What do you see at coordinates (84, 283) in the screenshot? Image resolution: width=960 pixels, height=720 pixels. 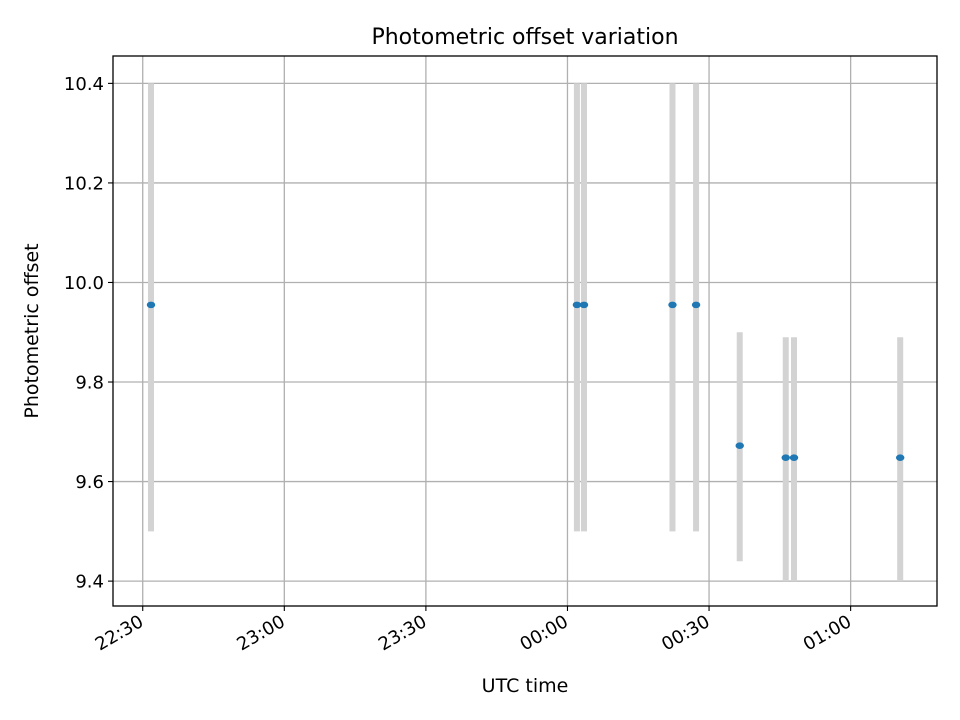 I see `y-tick-label: 10.0` at bounding box center [84, 283].